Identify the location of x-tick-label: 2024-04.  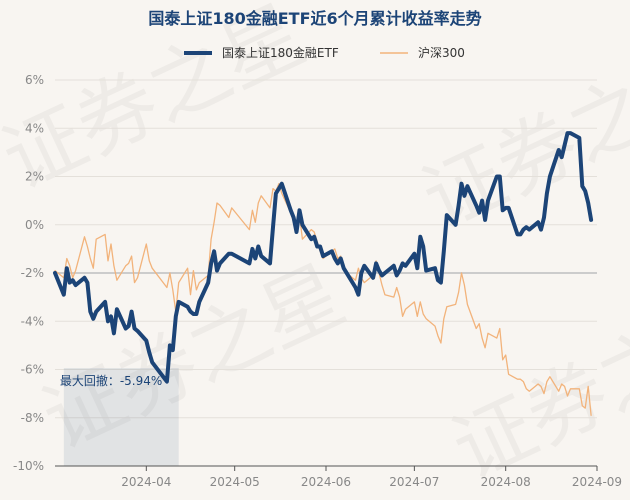
(146, 482).